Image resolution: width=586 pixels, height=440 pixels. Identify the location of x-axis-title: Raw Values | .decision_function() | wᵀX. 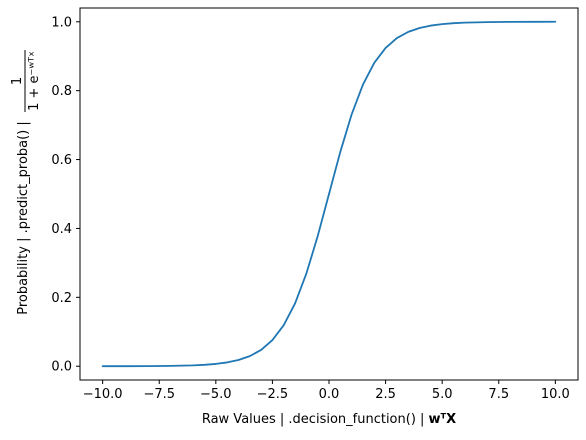
(329, 419).